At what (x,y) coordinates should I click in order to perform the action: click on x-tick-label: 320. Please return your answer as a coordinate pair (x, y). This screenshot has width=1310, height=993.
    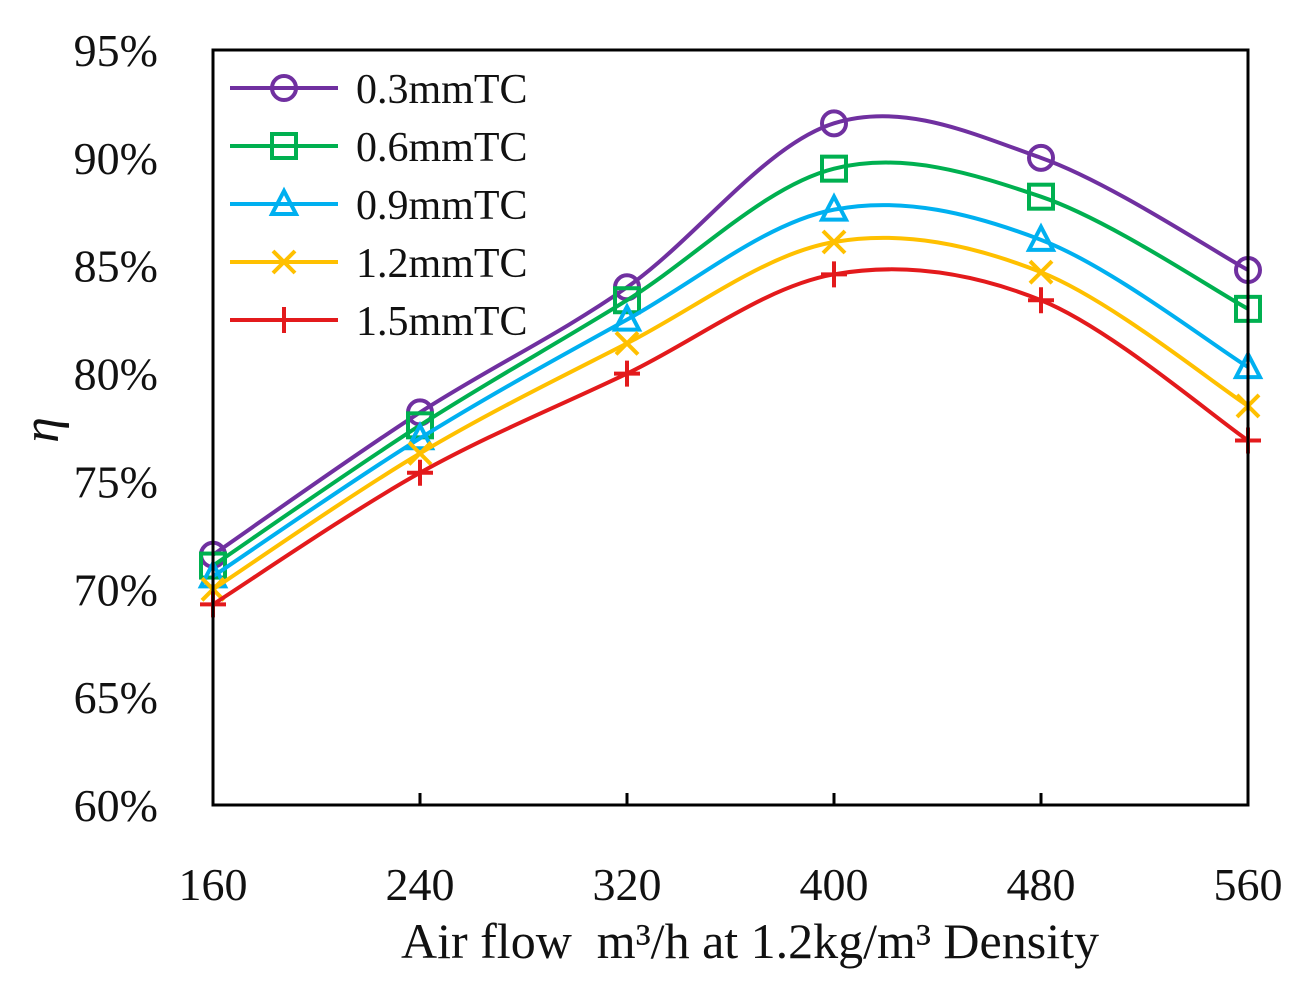
    Looking at the image, I should click on (627, 884).